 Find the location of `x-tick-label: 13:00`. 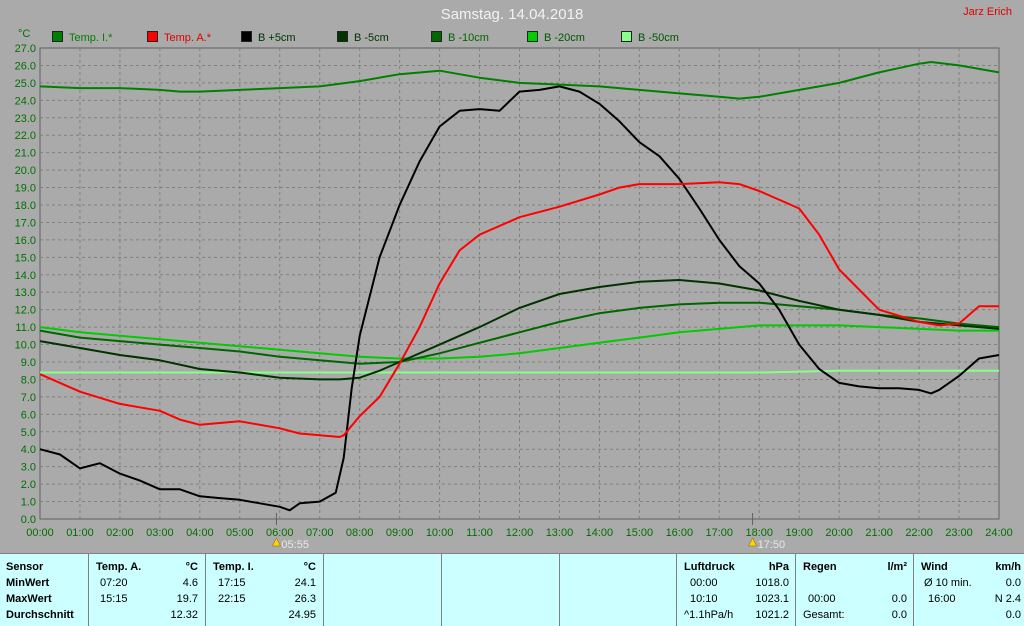

x-tick-label: 13:00 is located at coordinates (560, 533).